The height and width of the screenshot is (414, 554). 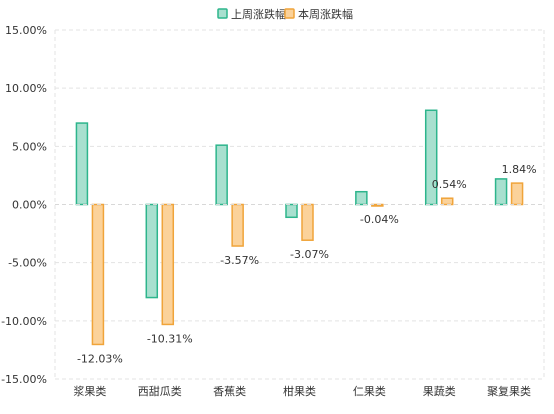 What do you see at coordinates (439, 391) in the screenshot?
I see `x-category-label: 果蔬类` at bounding box center [439, 391].